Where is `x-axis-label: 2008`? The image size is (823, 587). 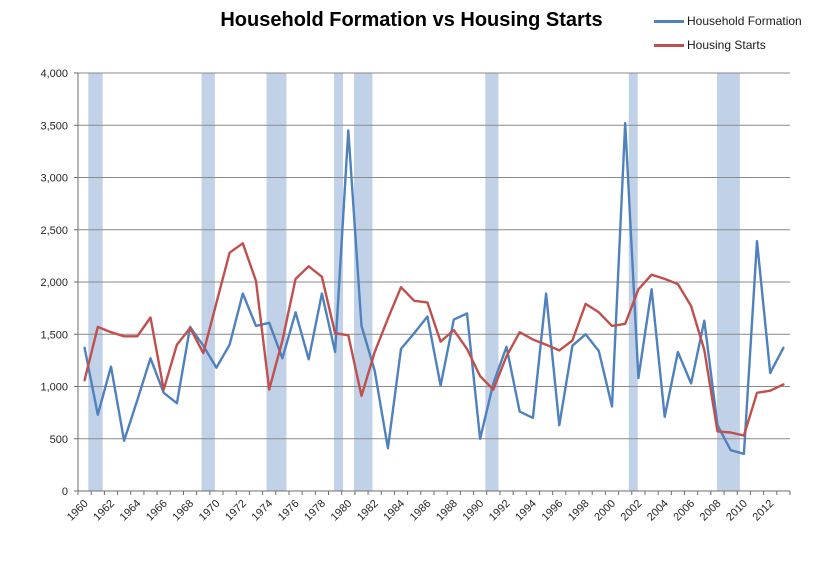 x-axis-label: 2008 is located at coordinates (711, 511).